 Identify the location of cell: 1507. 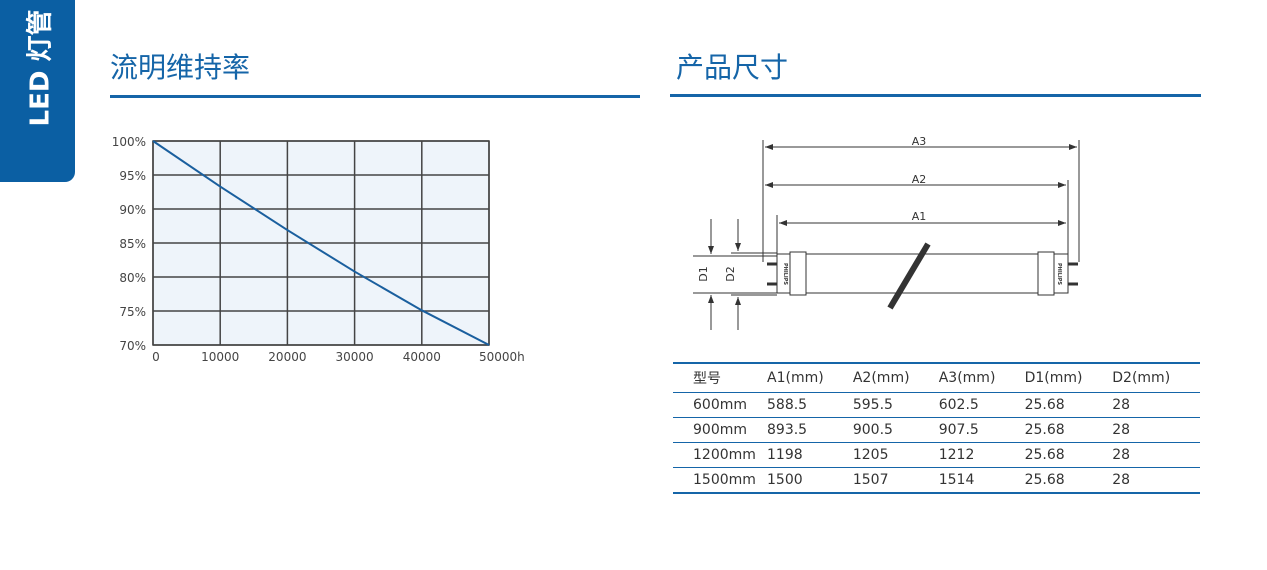
(895, 480).